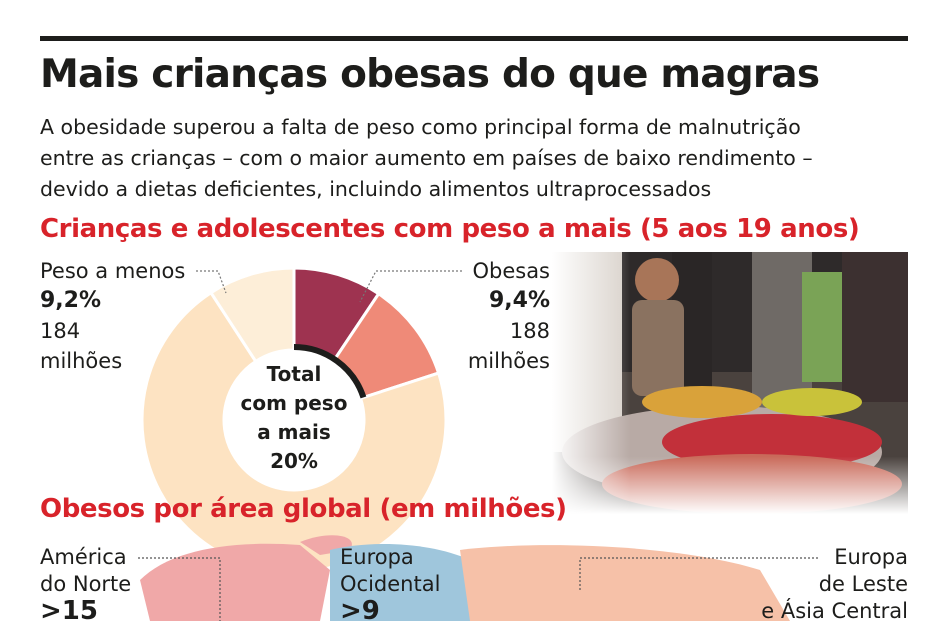 This screenshot has width=932, height=626. What do you see at coordinates (252, 315) in the screenshot?
I see `donut-segment-under` at bounding box center [252, 315].